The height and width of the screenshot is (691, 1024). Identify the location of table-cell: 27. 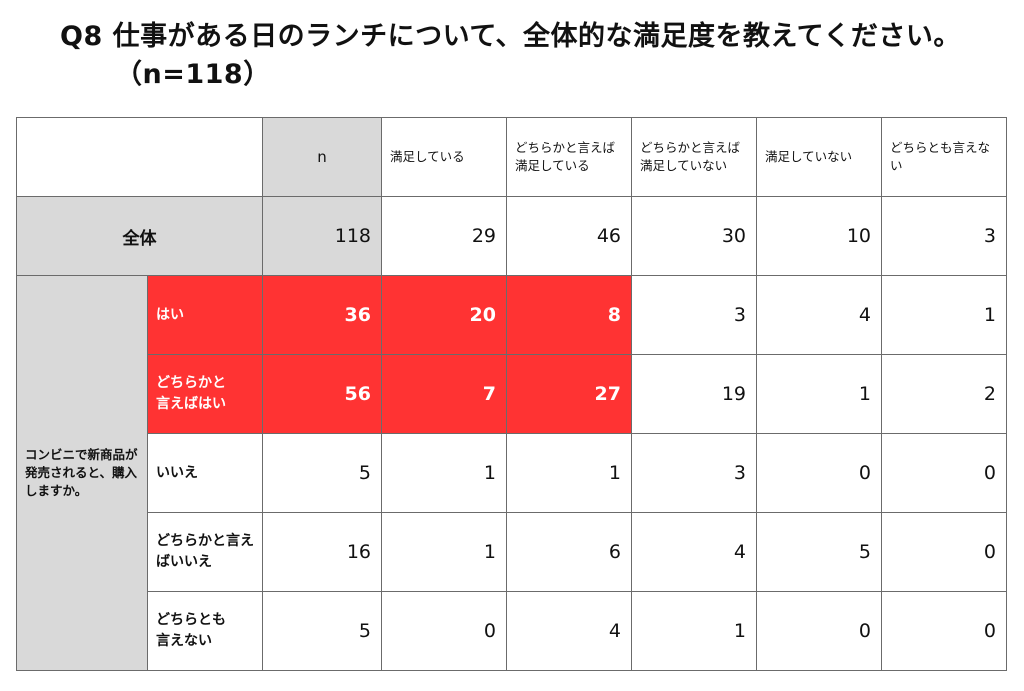
(569, 394).